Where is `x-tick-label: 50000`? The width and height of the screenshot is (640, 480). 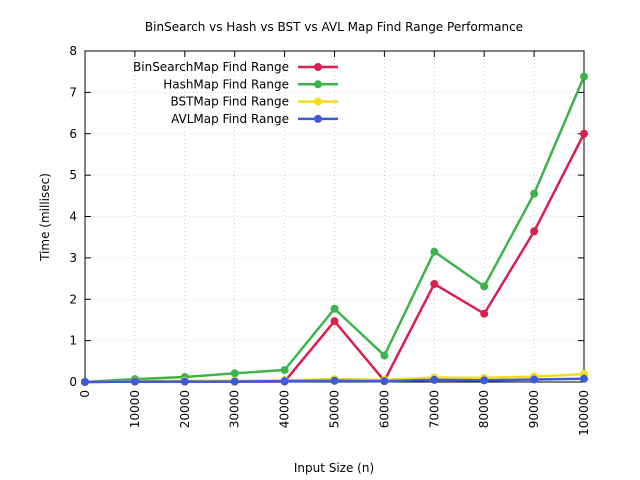
x-tick-label: 50000 is located at coordinates (335, 409).